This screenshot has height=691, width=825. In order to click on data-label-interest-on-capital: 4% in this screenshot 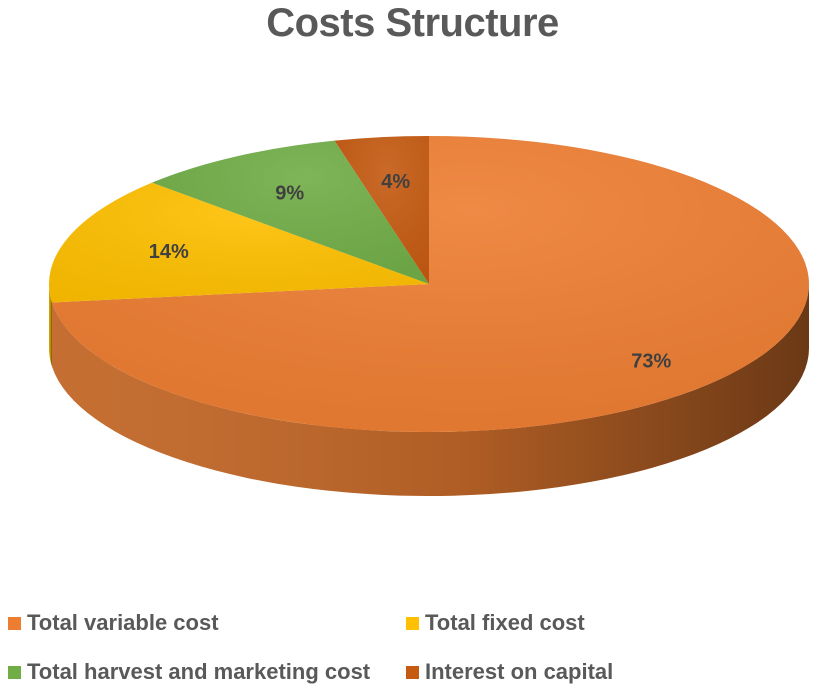, I will do `click(395, 182)`.